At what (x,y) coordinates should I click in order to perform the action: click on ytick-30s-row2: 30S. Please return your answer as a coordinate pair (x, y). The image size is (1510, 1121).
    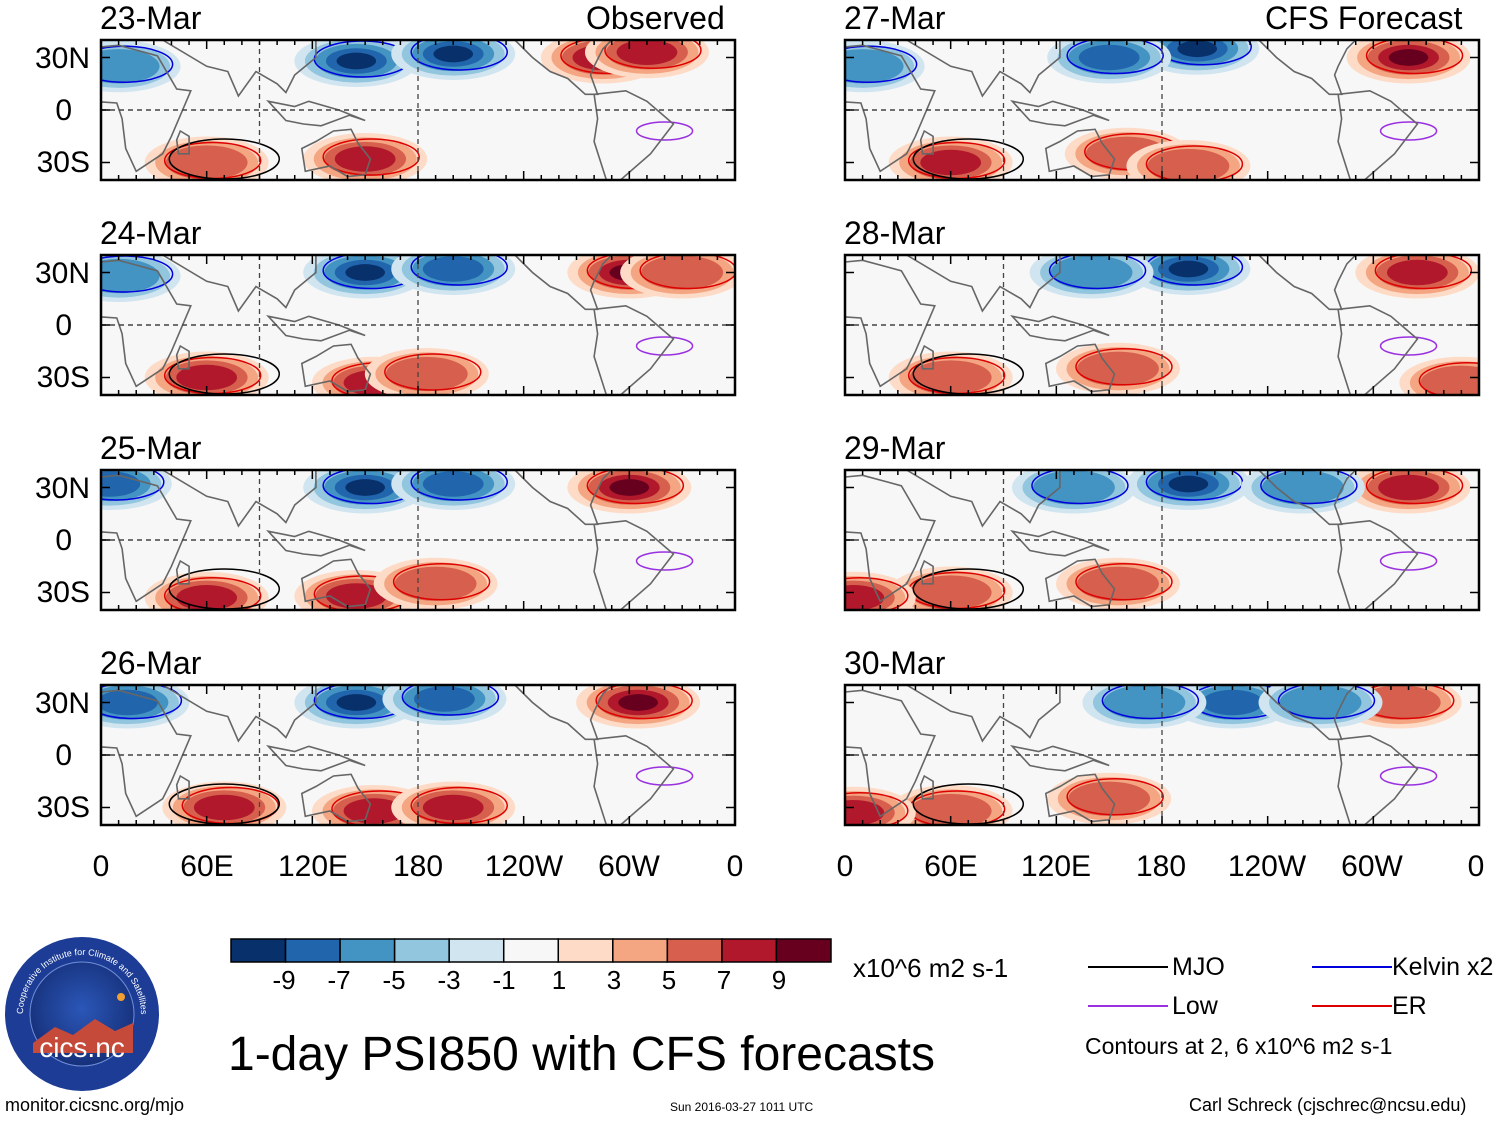
    Looking at the image, I should click on (63, 592).